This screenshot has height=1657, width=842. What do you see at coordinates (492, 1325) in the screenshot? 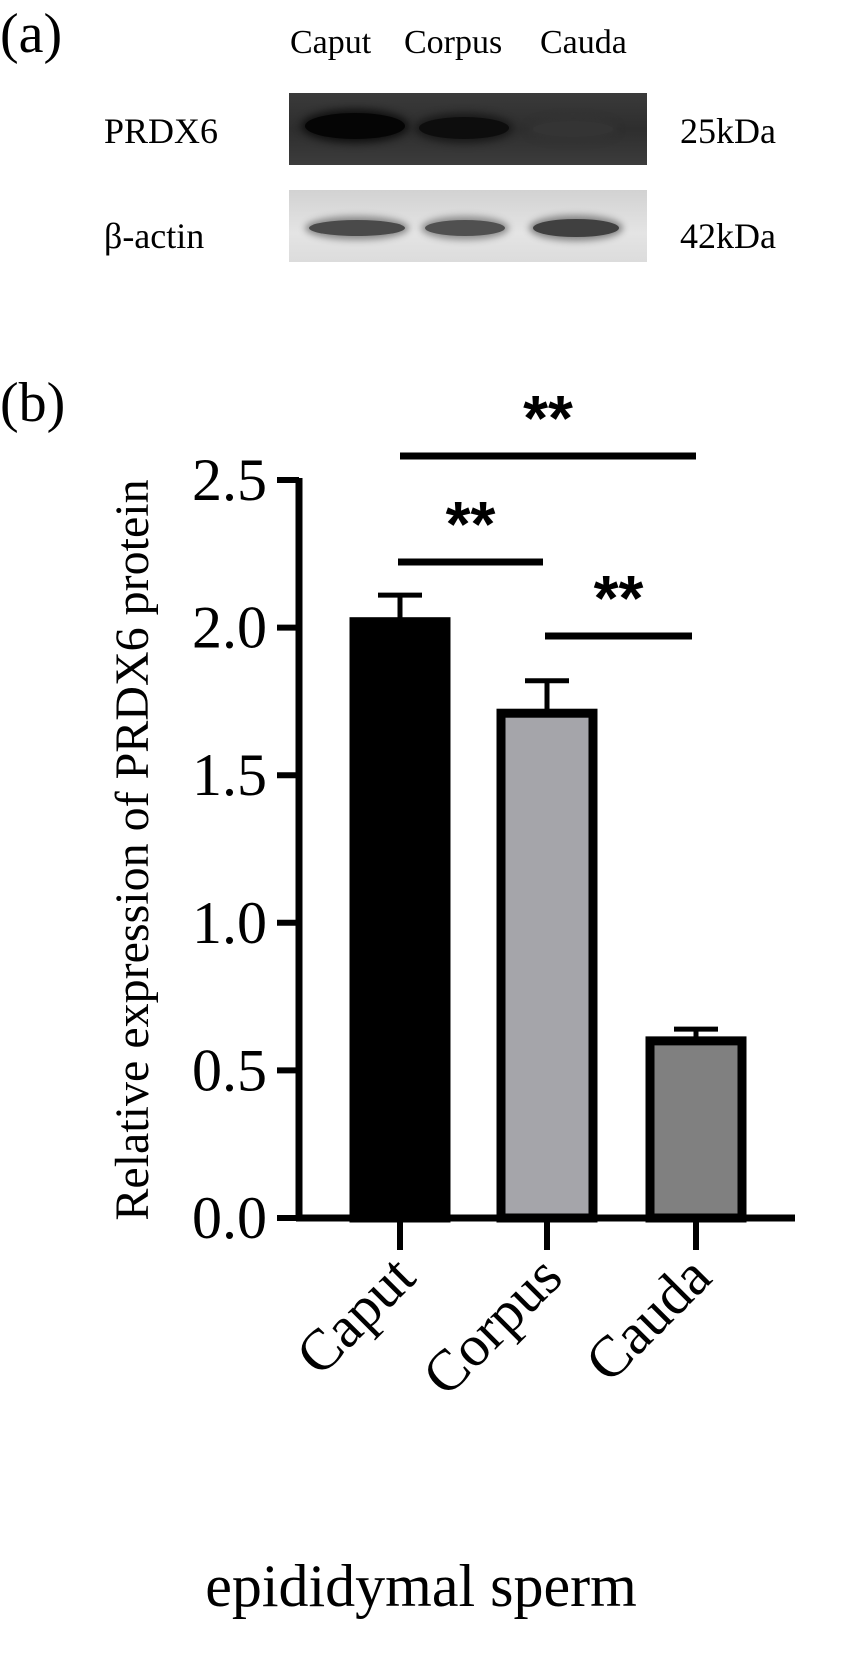
I see `x-tick-label-corpus: Corpus` at bounding box center [492, 1325].